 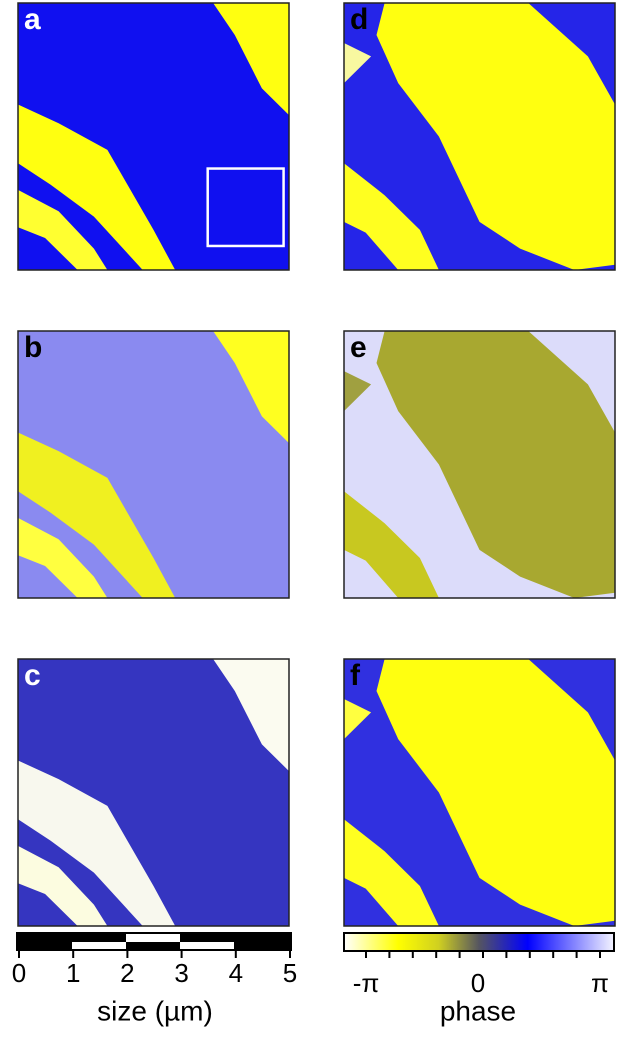 I want to click on panel-label: b, so click(x=33, y=347).